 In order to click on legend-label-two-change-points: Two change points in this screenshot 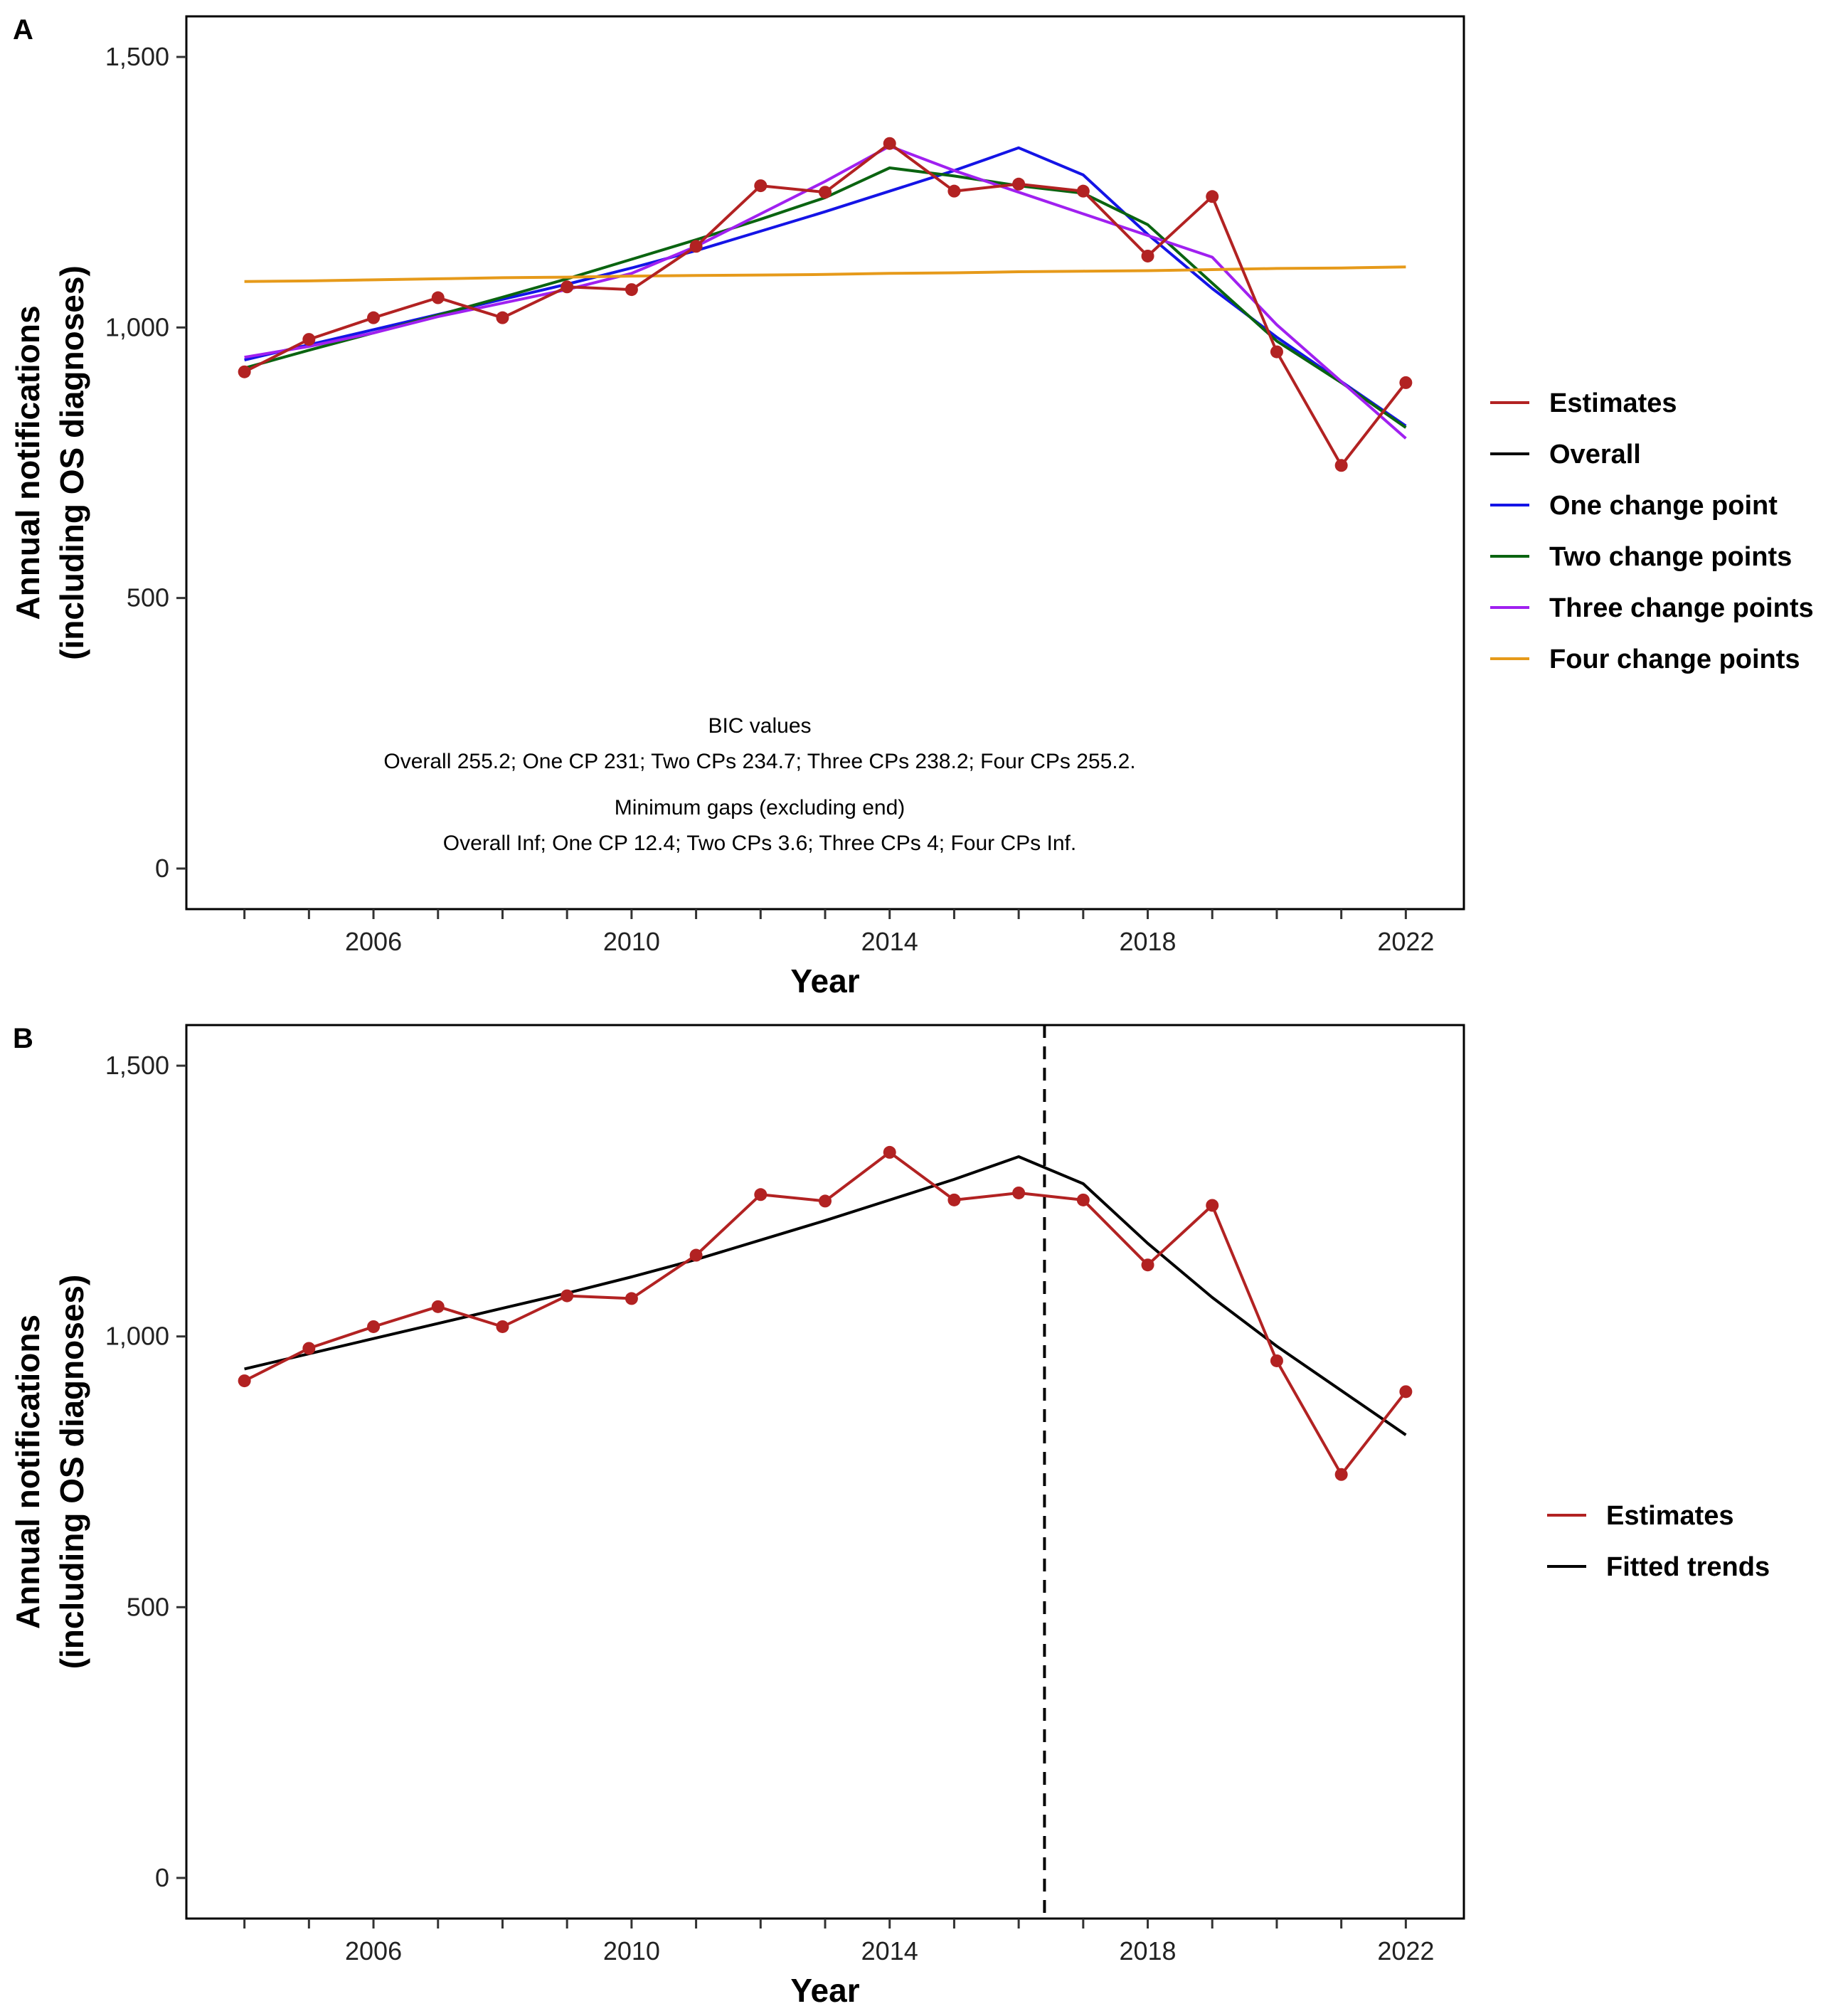, I will do `click(1670, 557)`.